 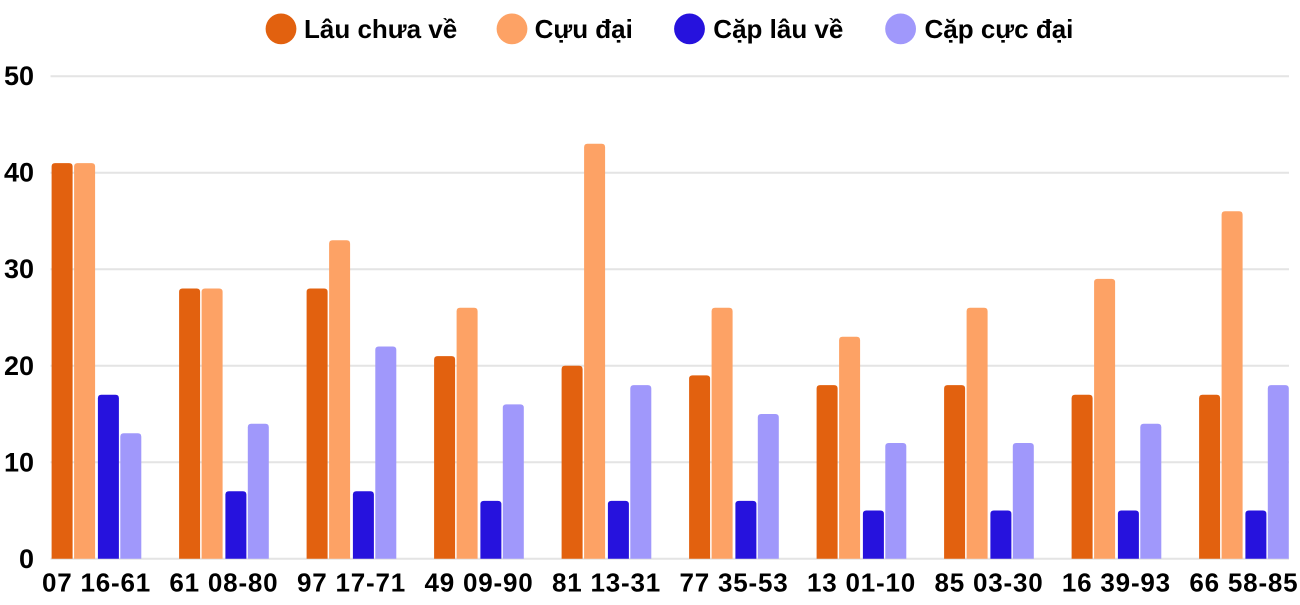 I want to click on svg-text: 16 39-93, so click(x=1116, y=582).